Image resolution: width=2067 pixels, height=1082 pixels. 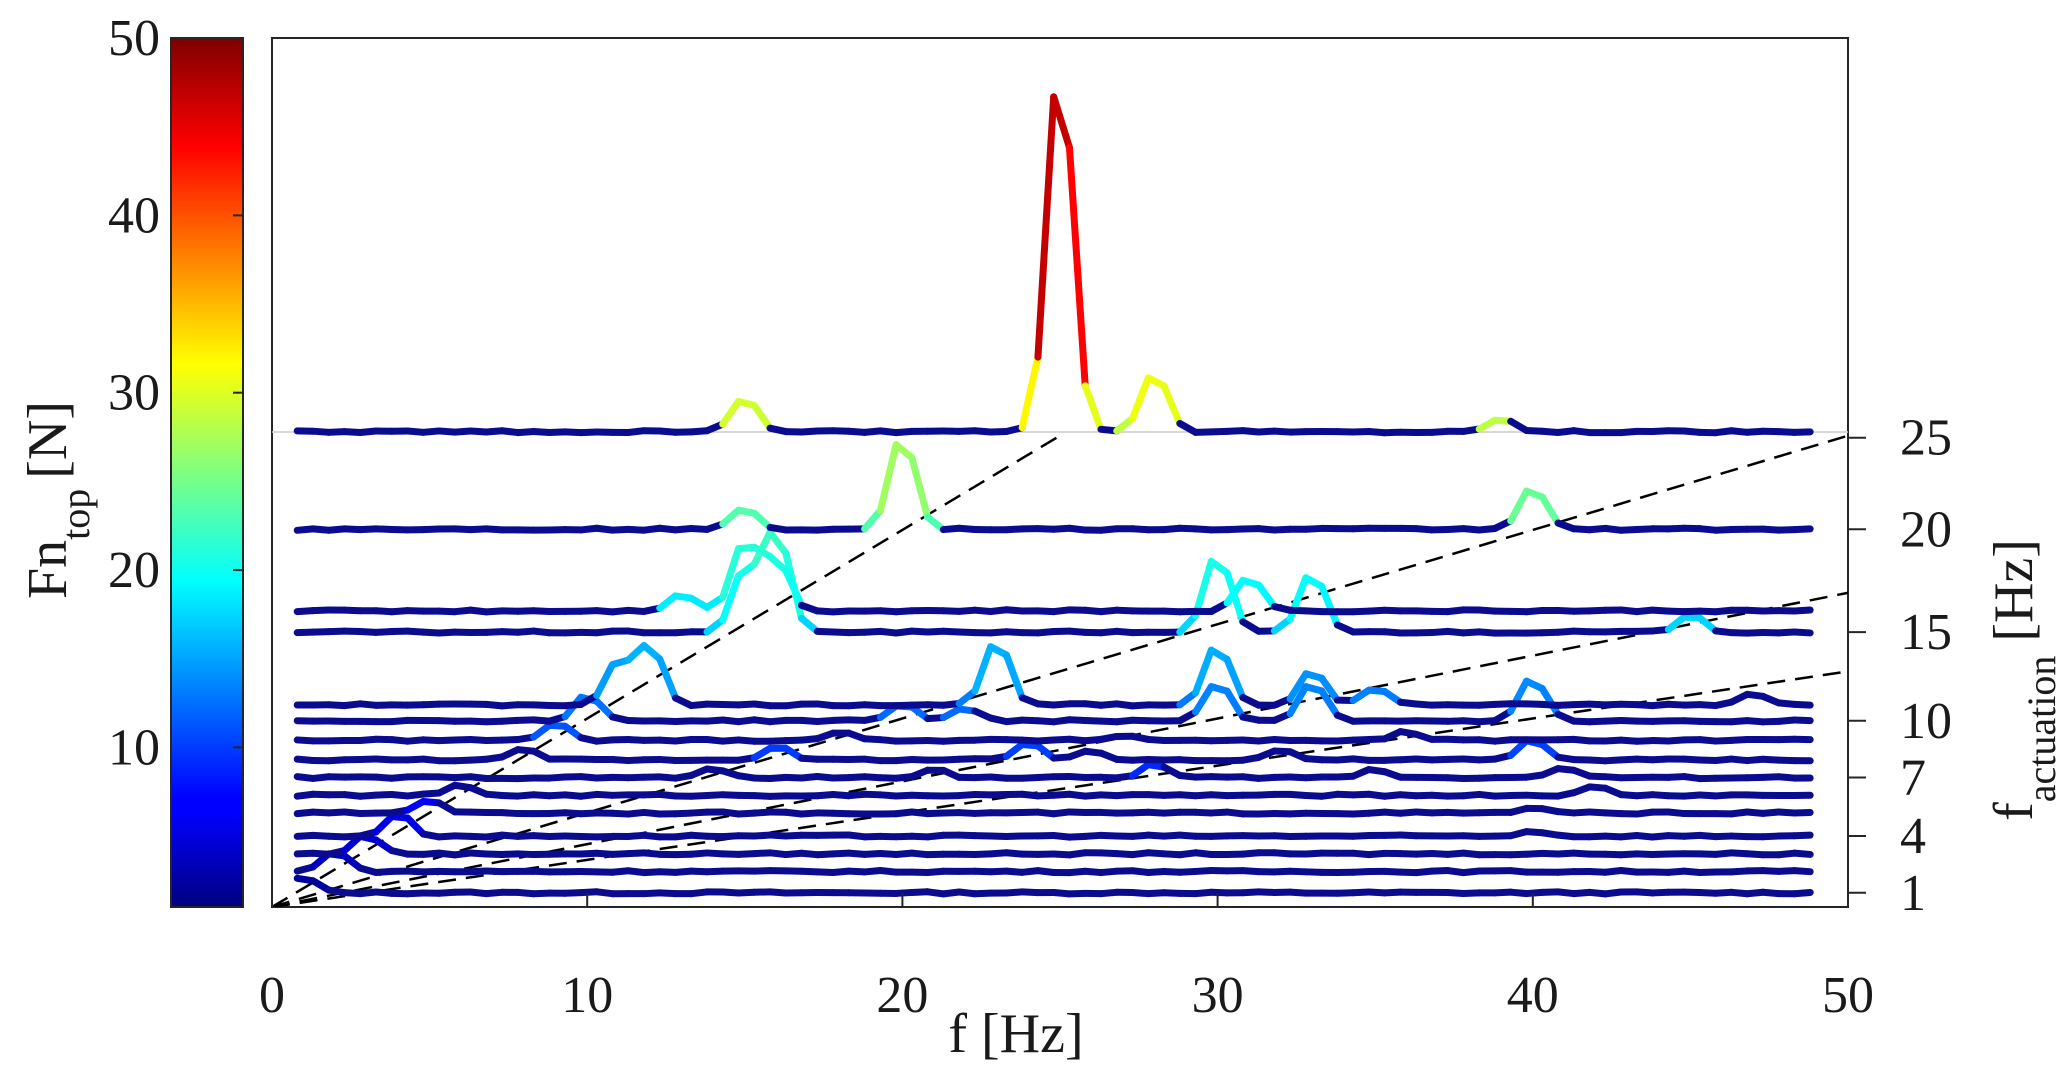 What do you see at coordinates (134, 393) in the screenshot?
I see `colorbar-tick-label: 30` at bounding box center [134, 393].